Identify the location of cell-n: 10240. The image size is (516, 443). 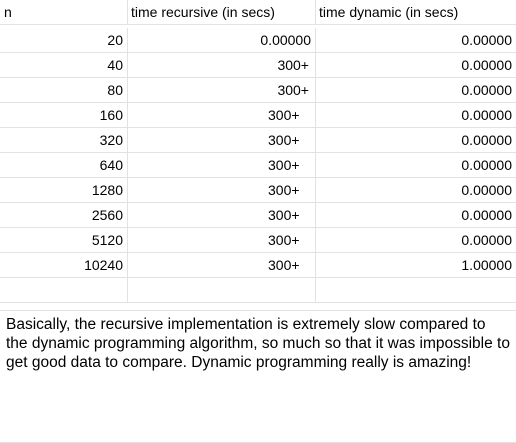
(64, 265).